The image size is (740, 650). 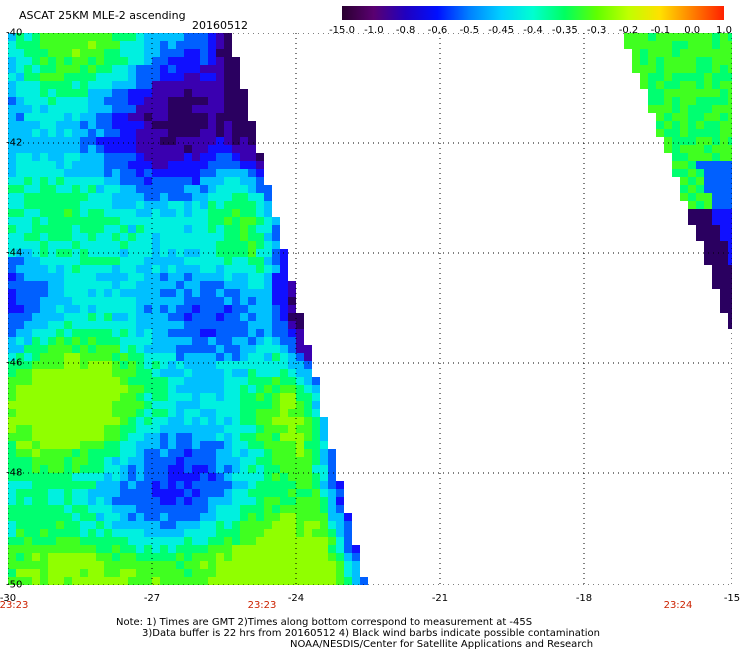 What do you see at coordinates (374, 30) in the screenshot?
I see `colorbar-tick-label: -1.0` at bounding box center [374, 30].